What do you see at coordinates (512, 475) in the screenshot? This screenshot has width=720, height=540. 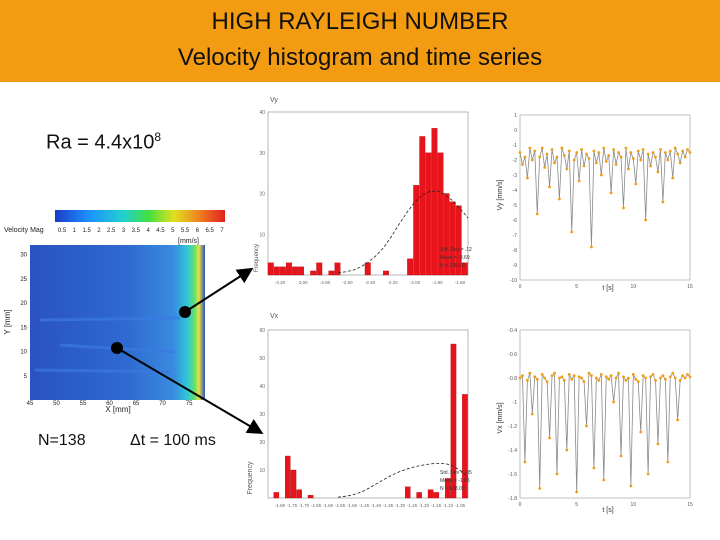 I see `ts-ytick-label: -1.6` at bounding box center [512, 475].